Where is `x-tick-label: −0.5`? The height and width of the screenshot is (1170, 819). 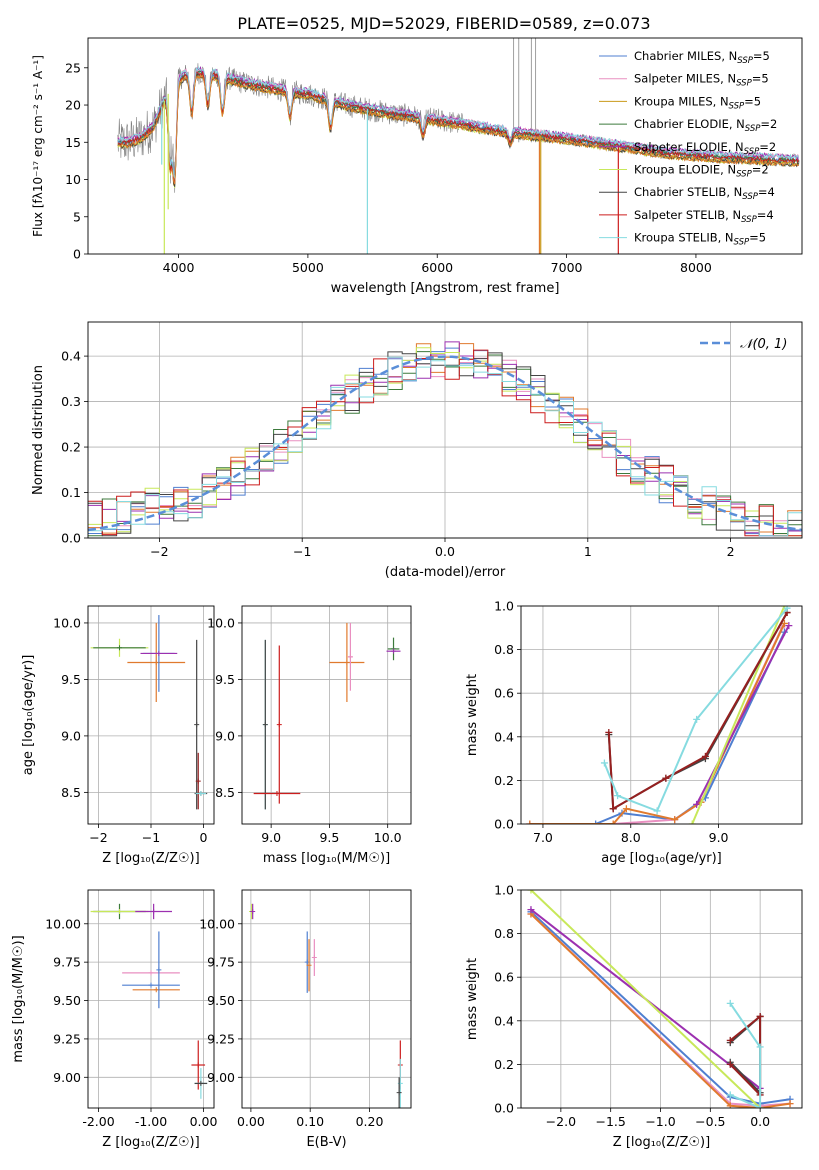
x-tick-label: −0.5 is located at coordinates (710, 1121).